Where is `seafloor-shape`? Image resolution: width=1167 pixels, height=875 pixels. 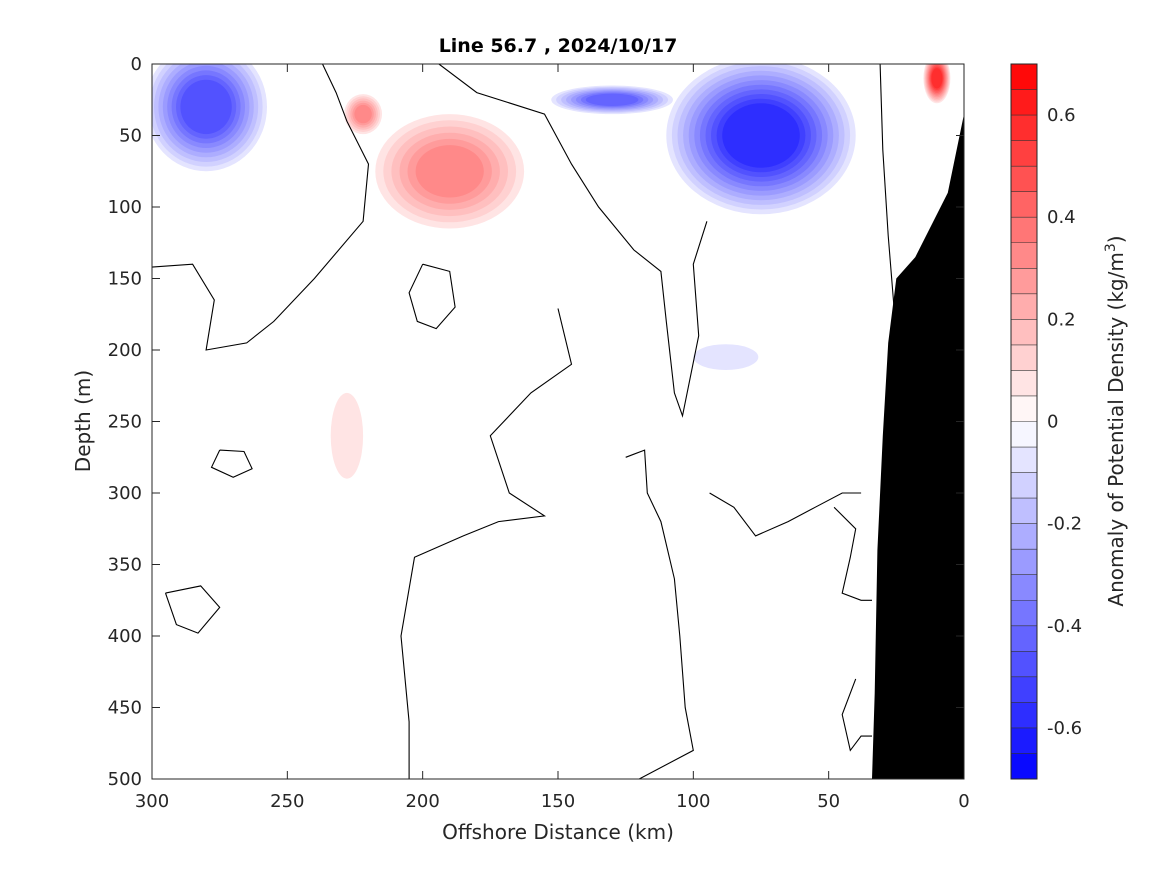 seafloor-shape is located at coordinates (918, 446).